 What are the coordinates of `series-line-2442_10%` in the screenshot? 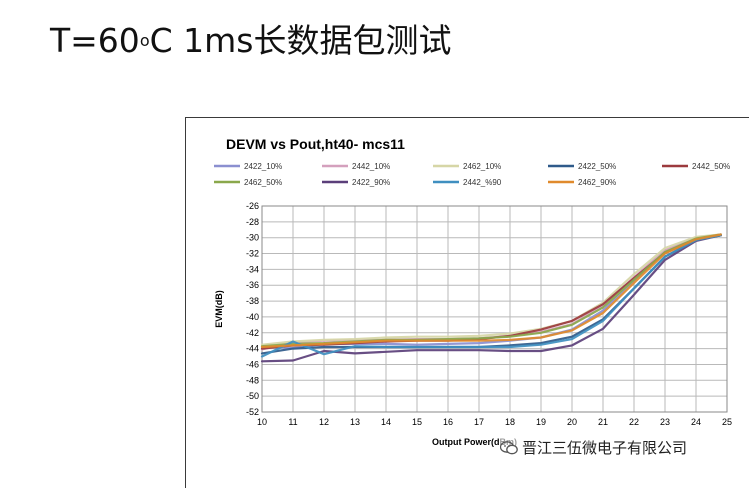 It's located at (491, 292).